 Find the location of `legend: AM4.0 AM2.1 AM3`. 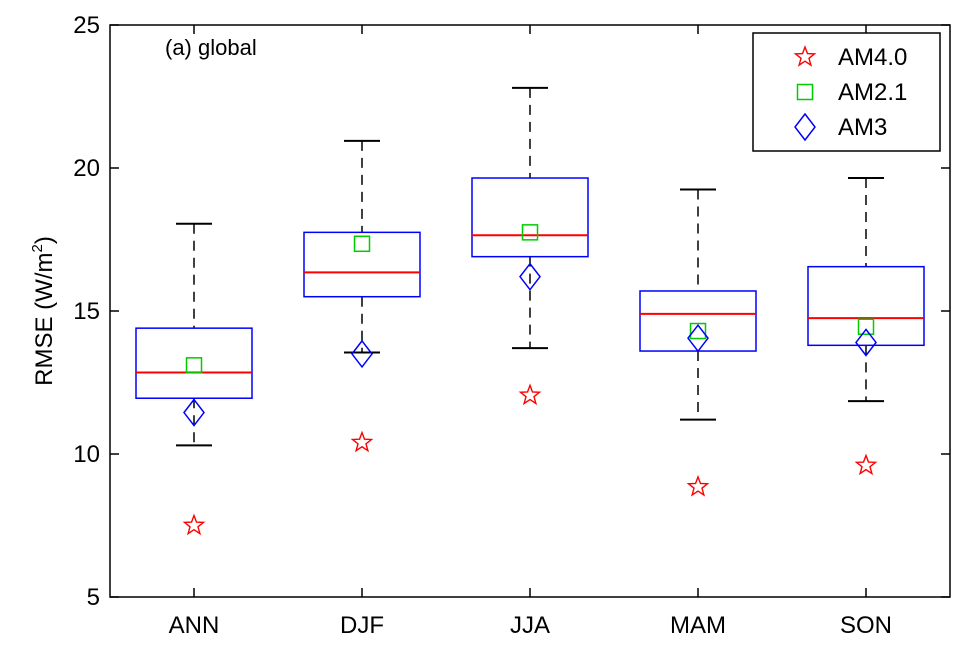

legend: AM4.0 AM2.1 AM3 is located at coordinates (846, 92).